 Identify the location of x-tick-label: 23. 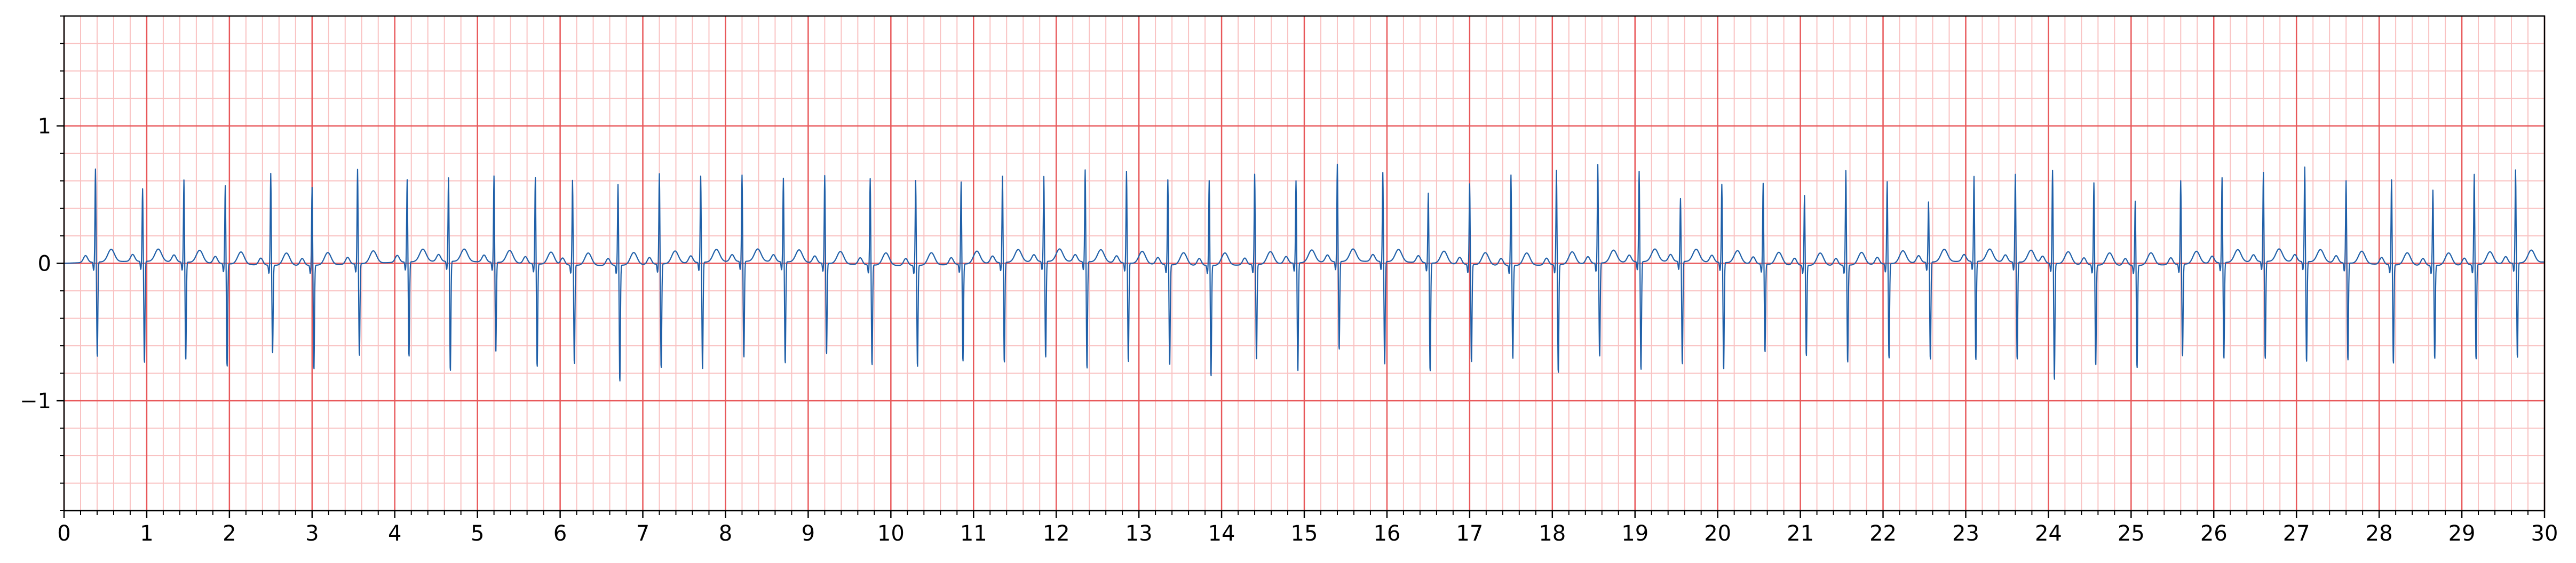
(1965, 533).